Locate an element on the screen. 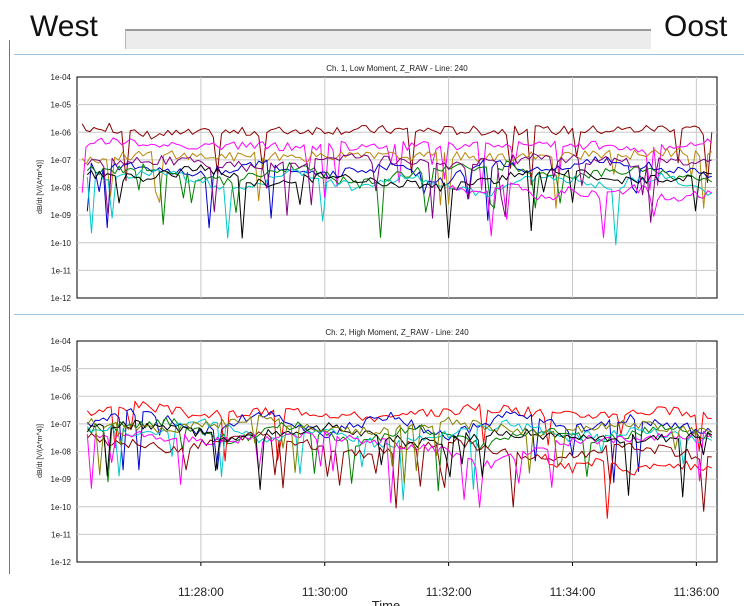  y-axis-label-2: dB/dt [V/(A*m^4)] is located at coordinates (40, 451).